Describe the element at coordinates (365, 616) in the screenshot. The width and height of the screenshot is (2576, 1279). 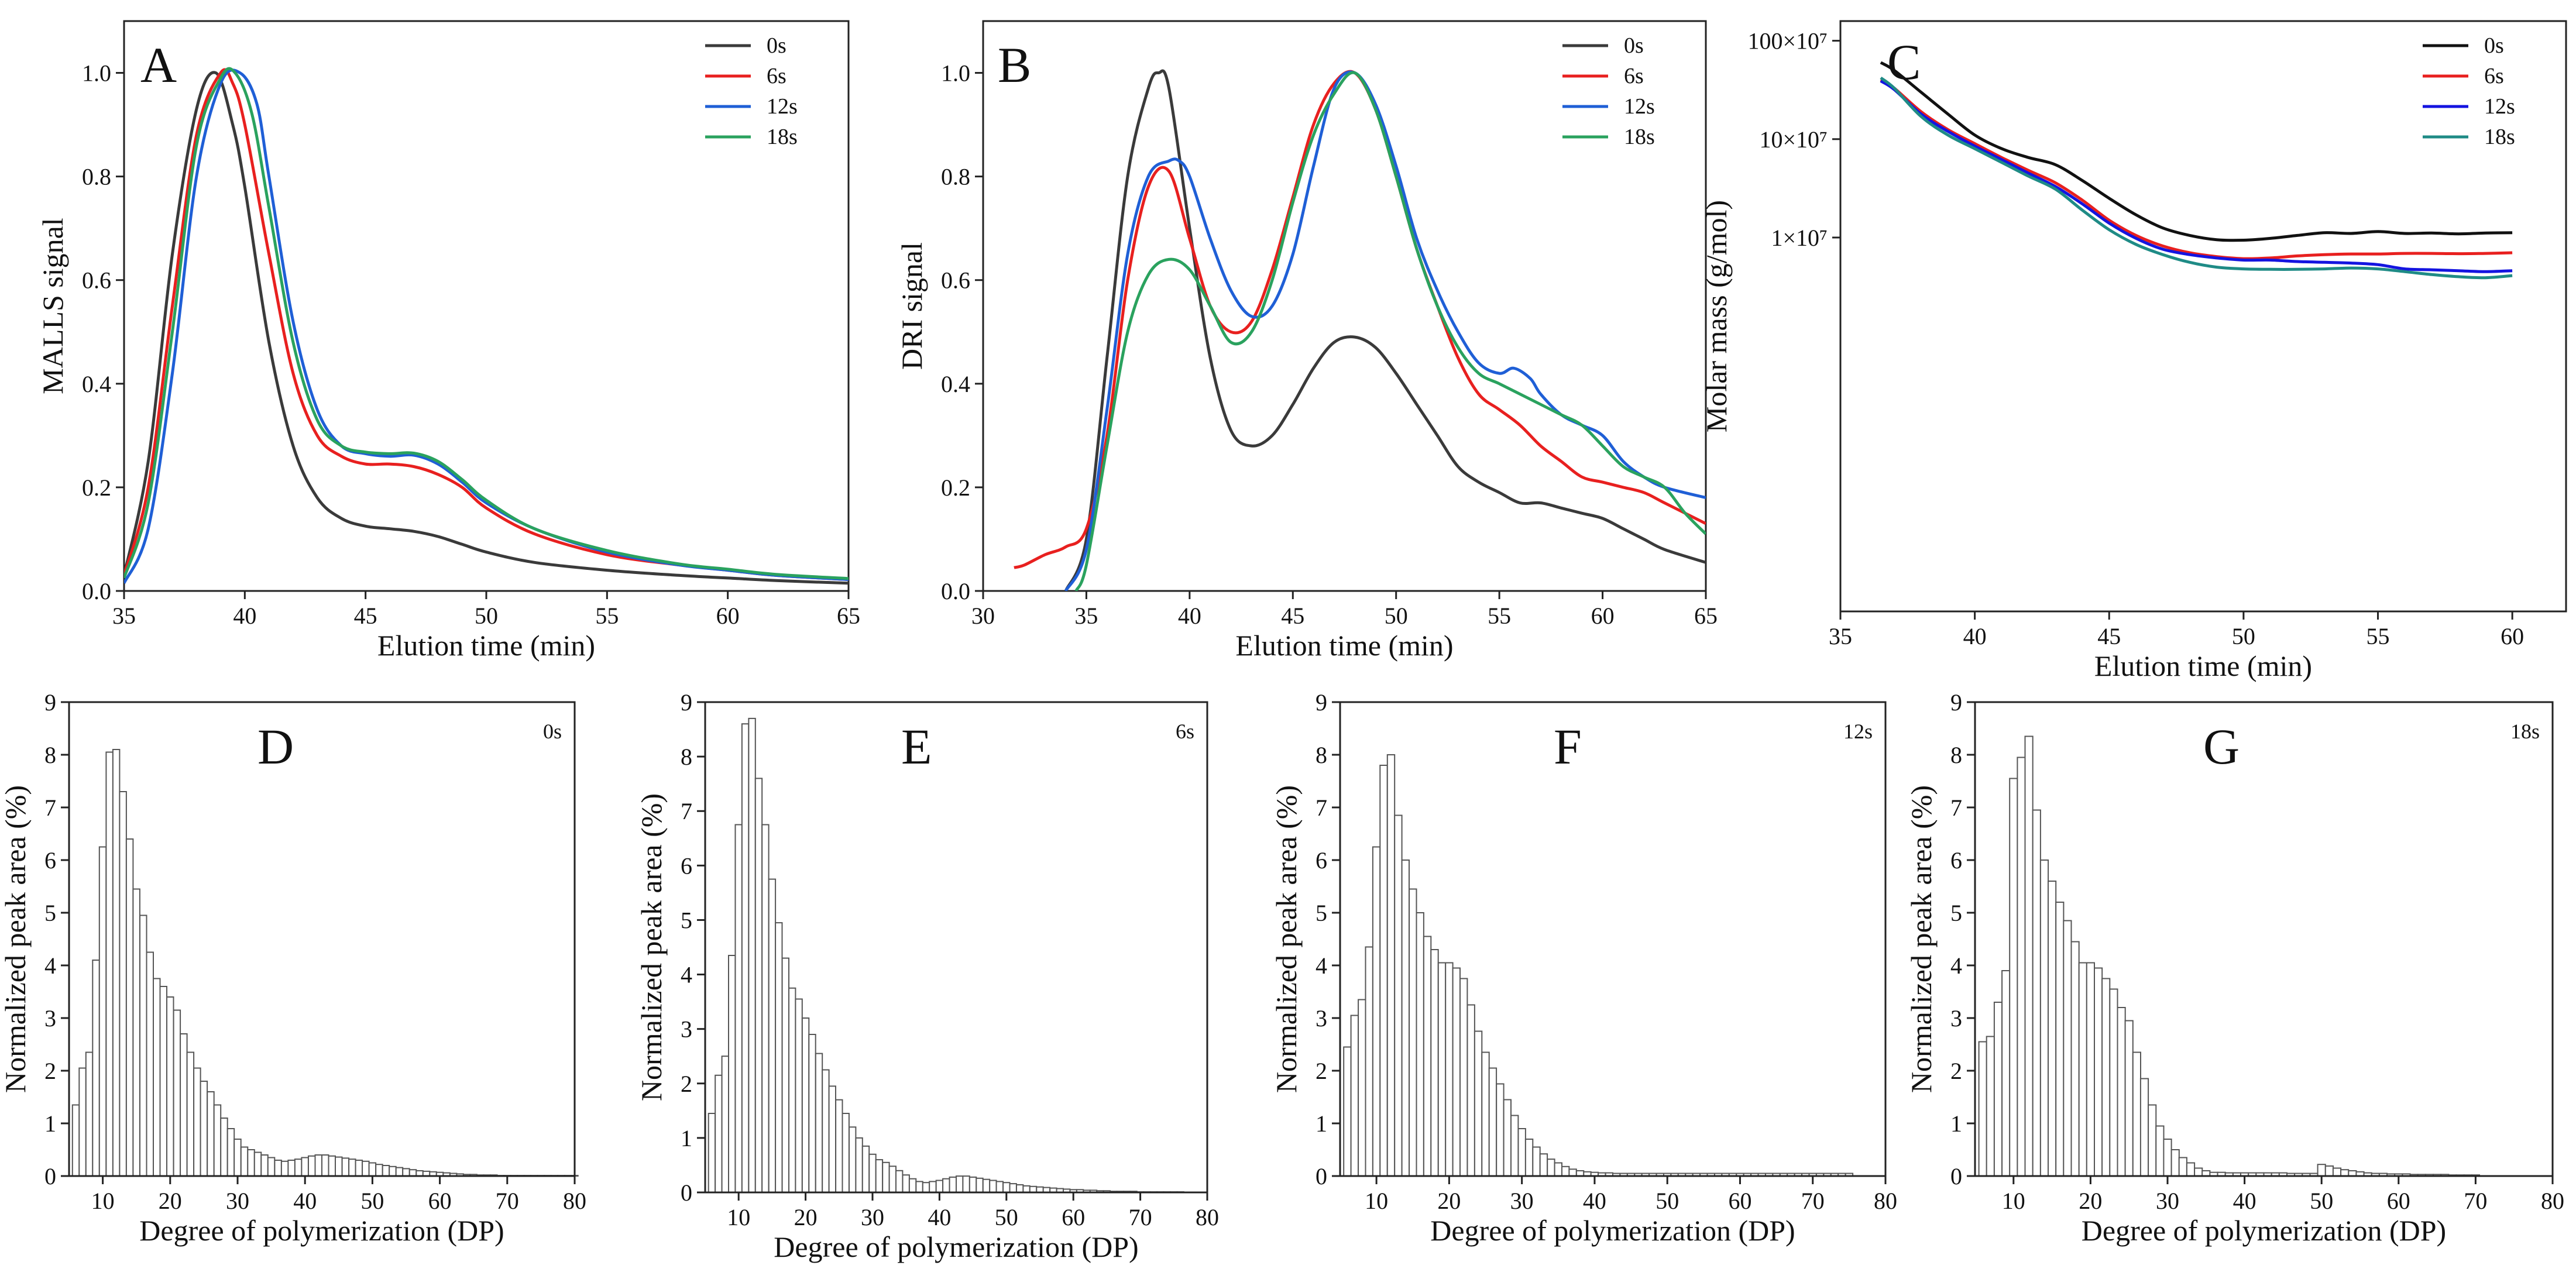
I see `x-tick-label: 45` at that location.